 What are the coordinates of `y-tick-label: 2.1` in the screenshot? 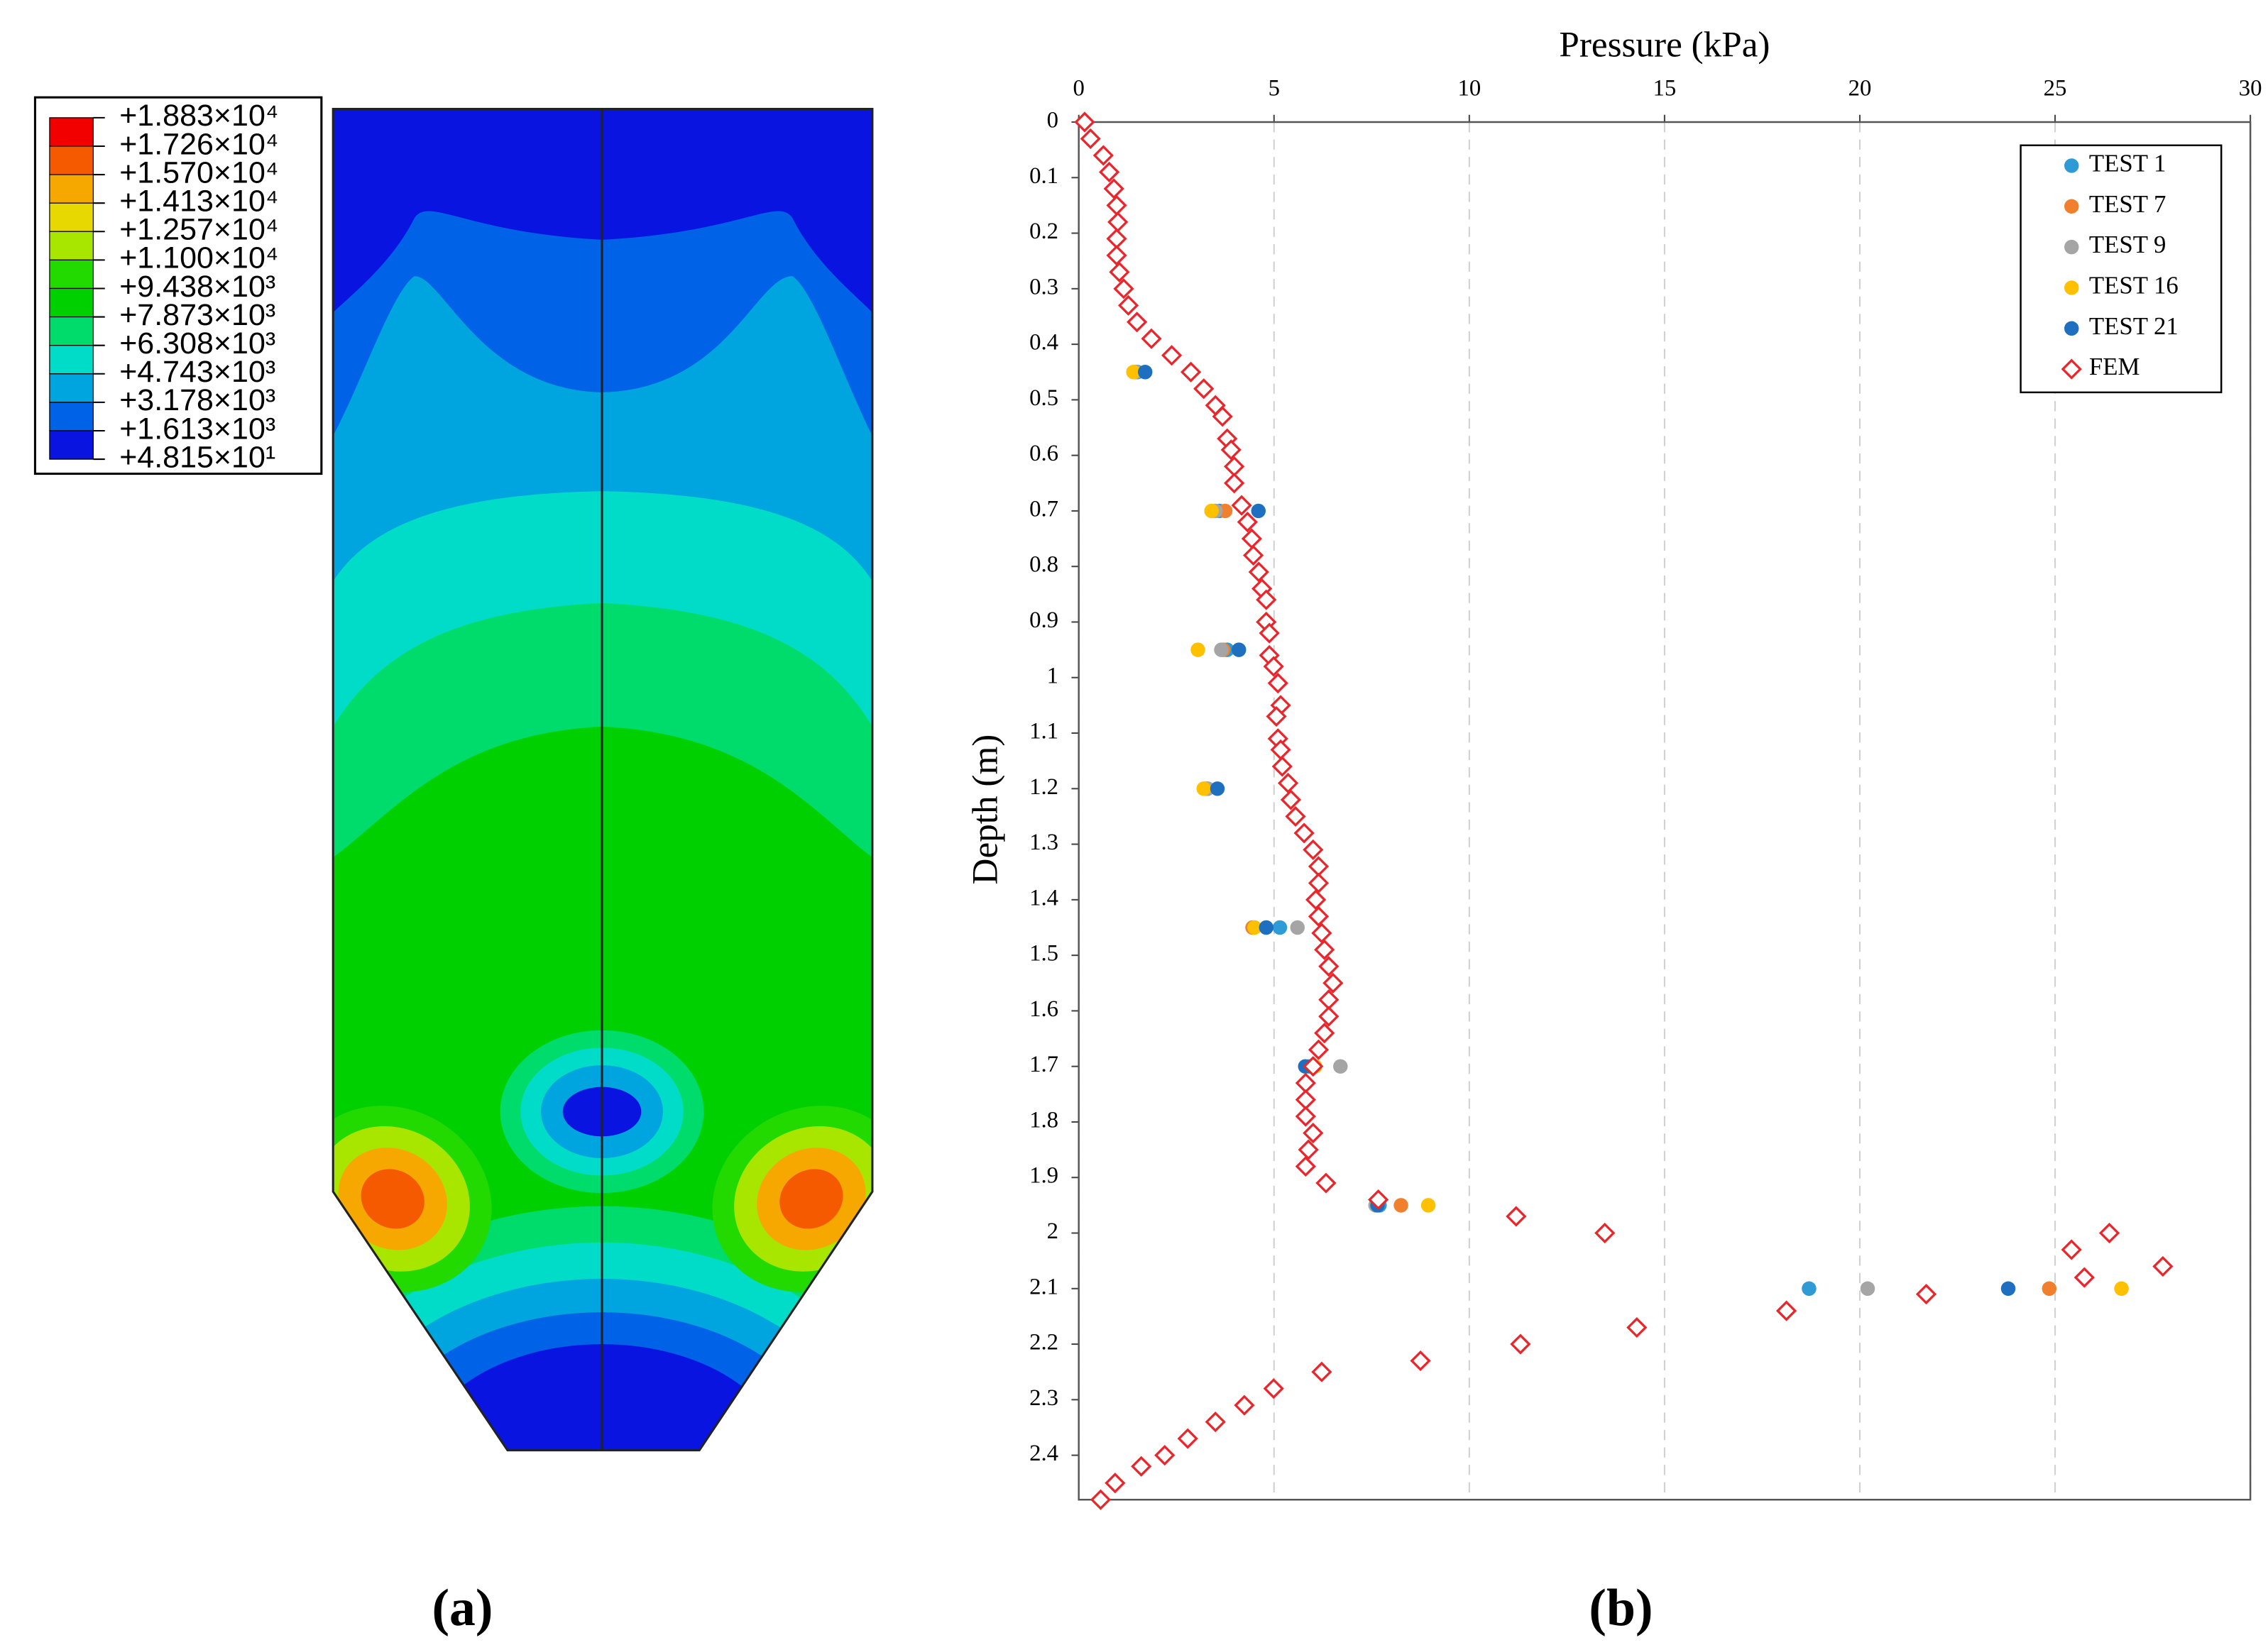 It's located at (1044, 1286).